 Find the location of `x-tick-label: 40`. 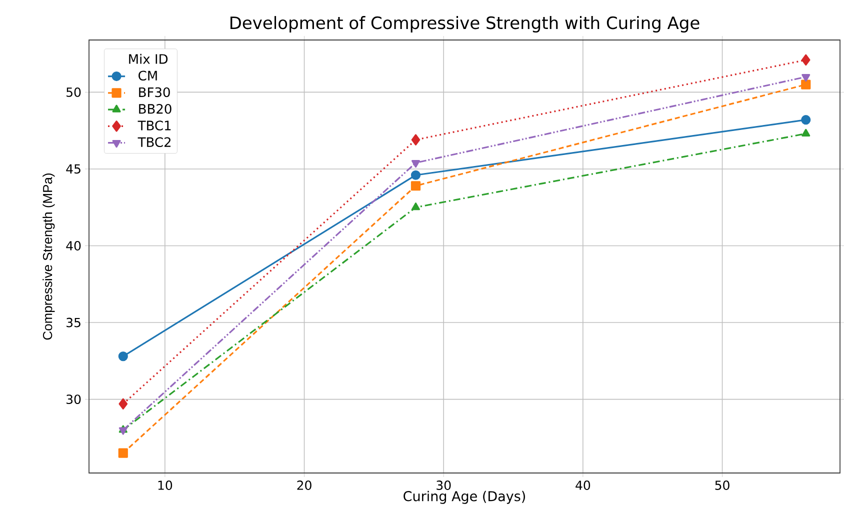

x-tick-label: 40 is located at coordinates (583, 485).